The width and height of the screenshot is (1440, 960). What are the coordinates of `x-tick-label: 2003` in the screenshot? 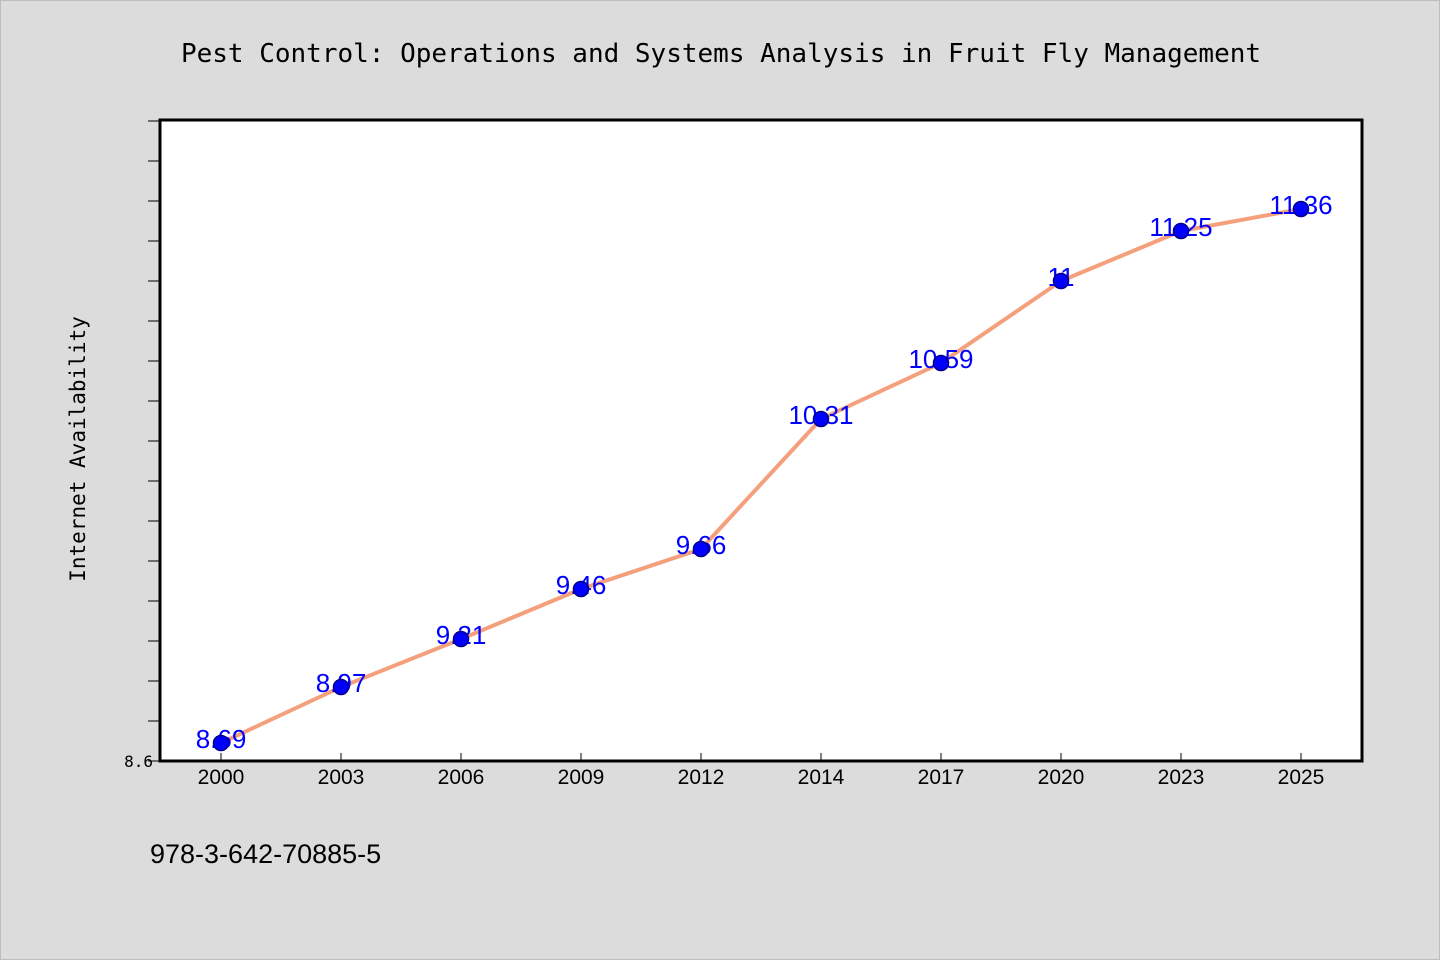 It's located at (341, 777).